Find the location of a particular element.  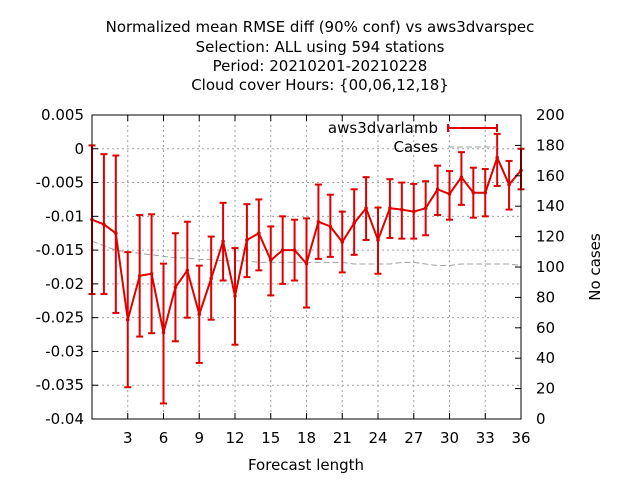

x-tick-label: 3 is located at coordinates (128, 438).